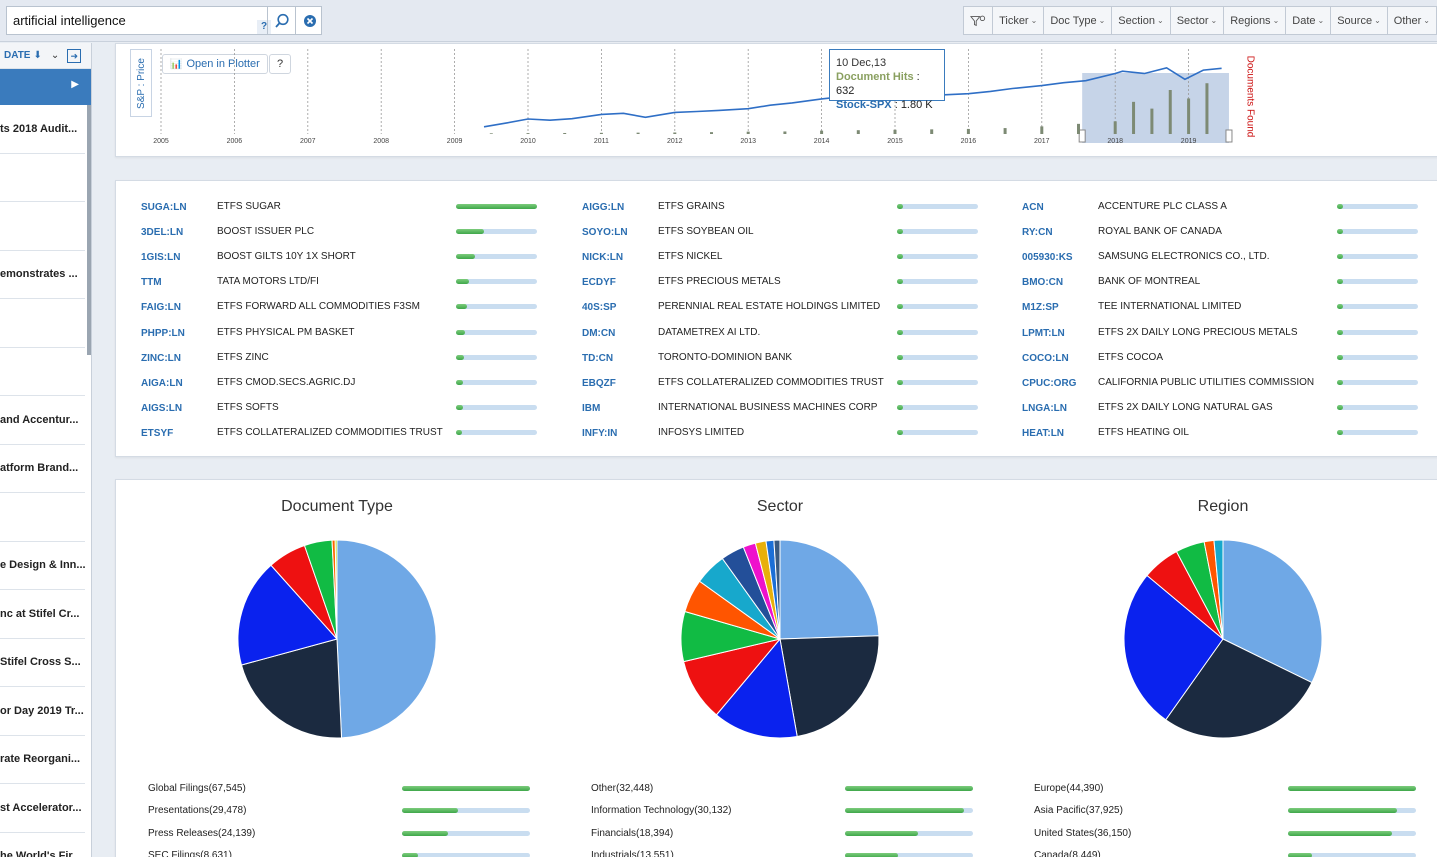  I want to click on filter-doc-type-button: Doc Type ⌄, so click(1078, 20).